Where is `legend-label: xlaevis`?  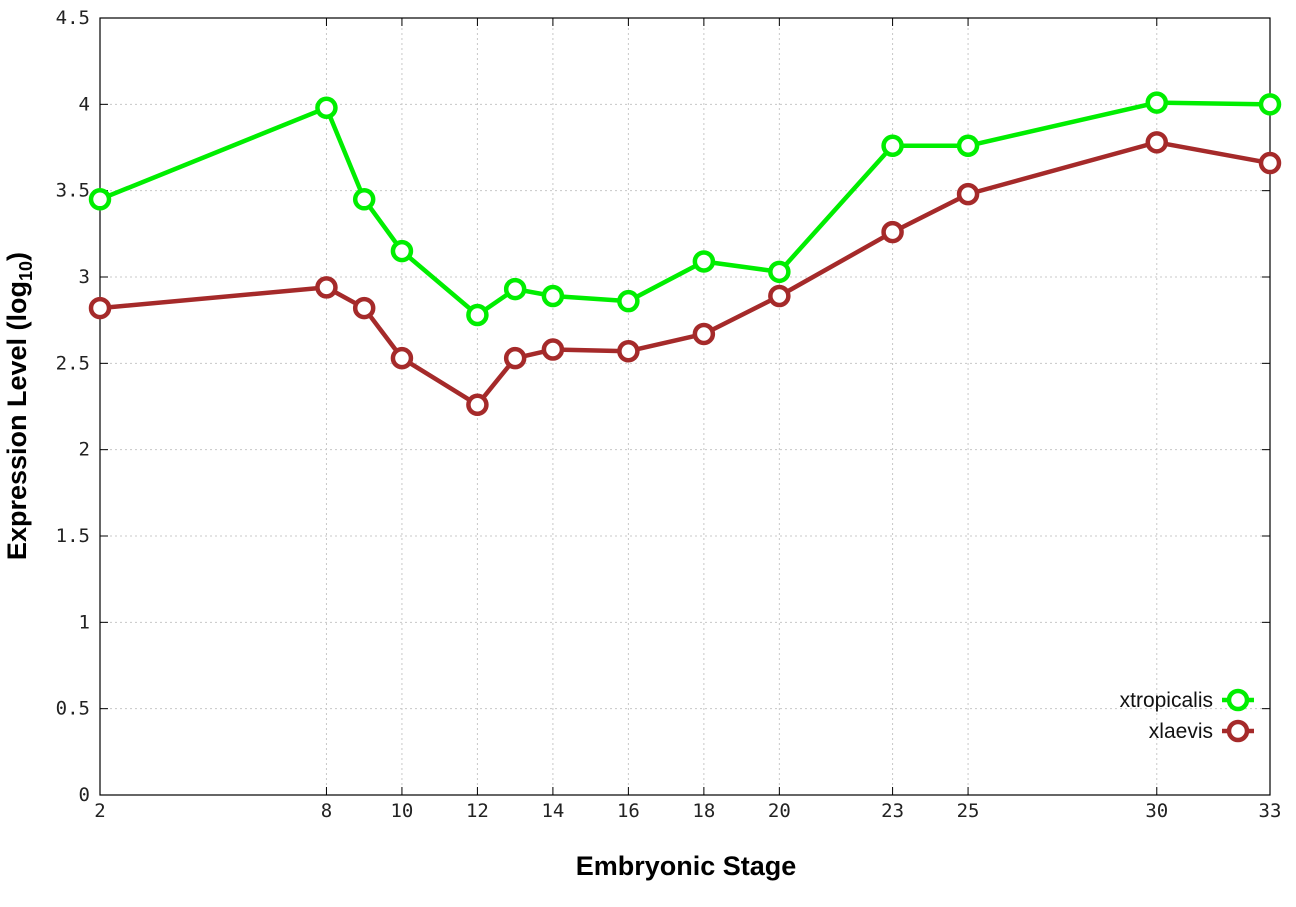
legend-label: xlaevis is located at coordinates (1181, 731).